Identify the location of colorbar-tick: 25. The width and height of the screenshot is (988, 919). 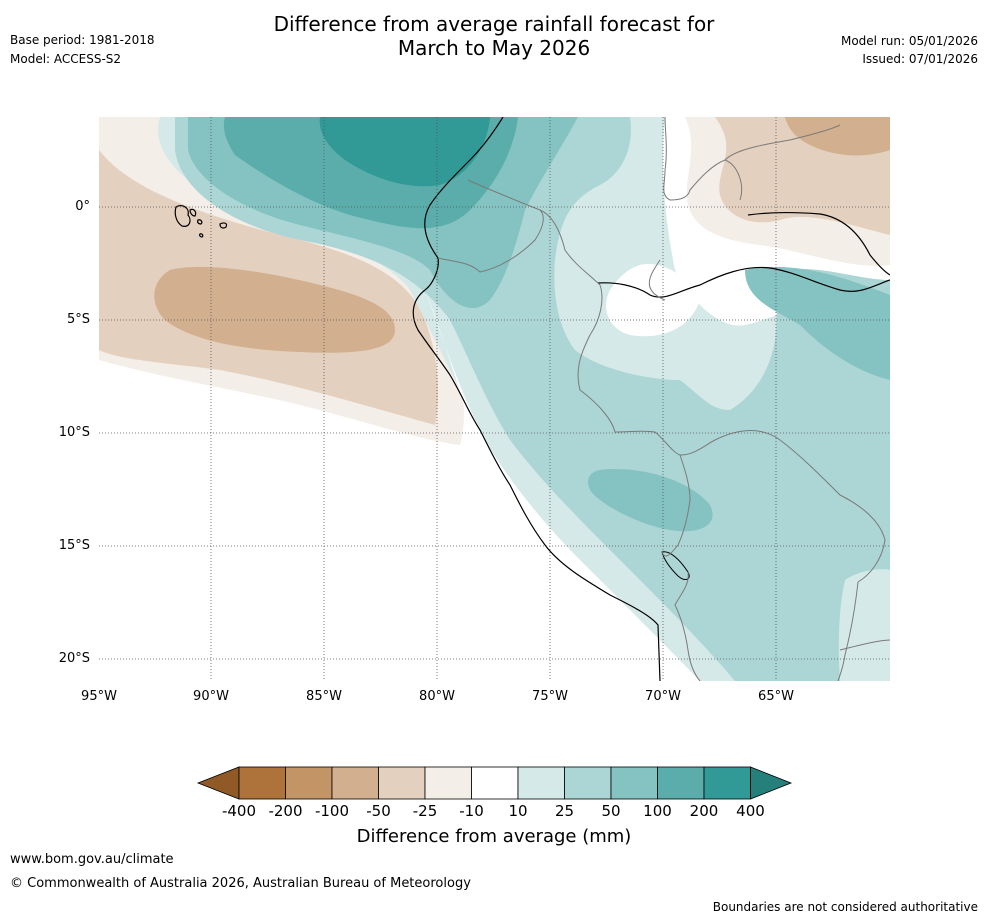
(564, 811).